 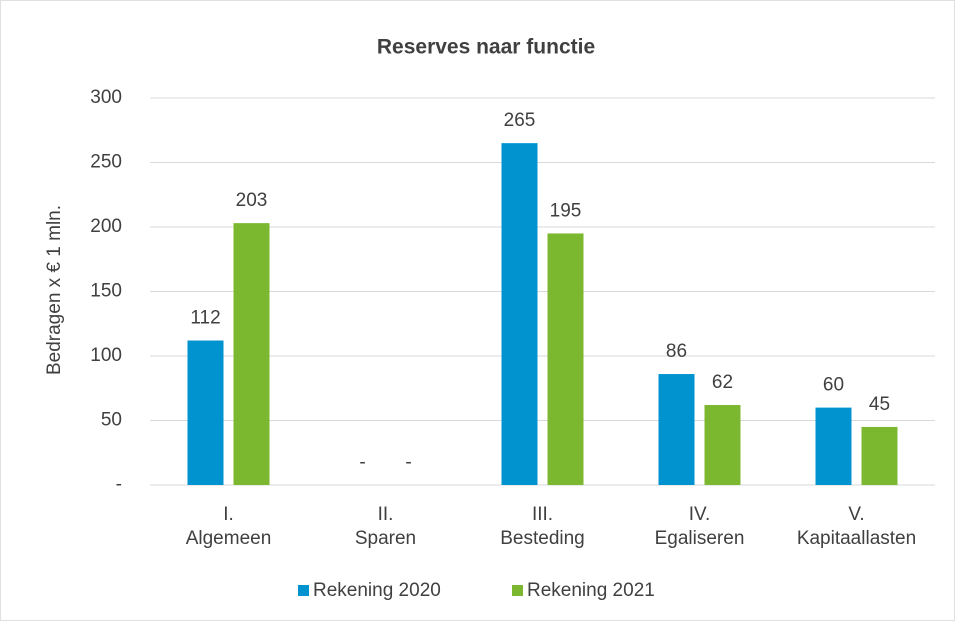 What do you see at coordinates (106, 97) in the screenshot?
I see `y-tick-label: 300` at bounding box center [106, 97].